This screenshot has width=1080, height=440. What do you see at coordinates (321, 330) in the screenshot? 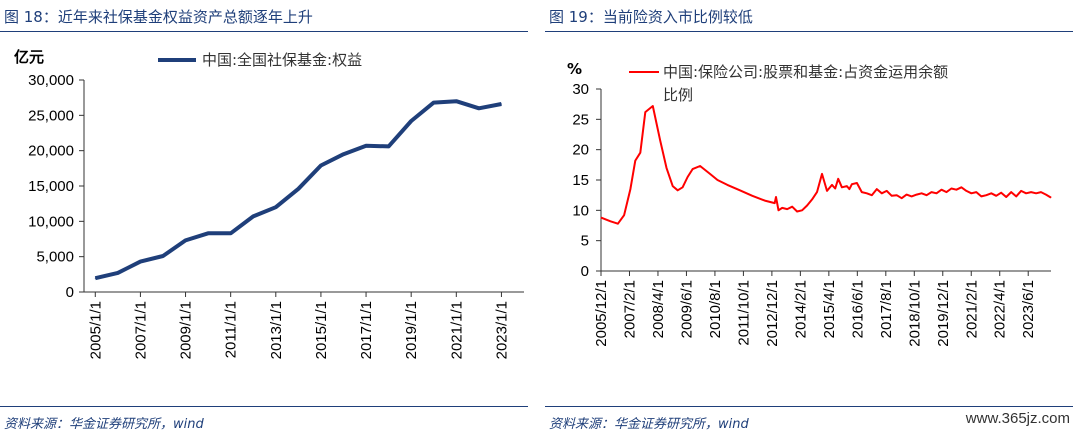
I see `x-tick-label: 2015/1/1` at bounding box center [321, 330].